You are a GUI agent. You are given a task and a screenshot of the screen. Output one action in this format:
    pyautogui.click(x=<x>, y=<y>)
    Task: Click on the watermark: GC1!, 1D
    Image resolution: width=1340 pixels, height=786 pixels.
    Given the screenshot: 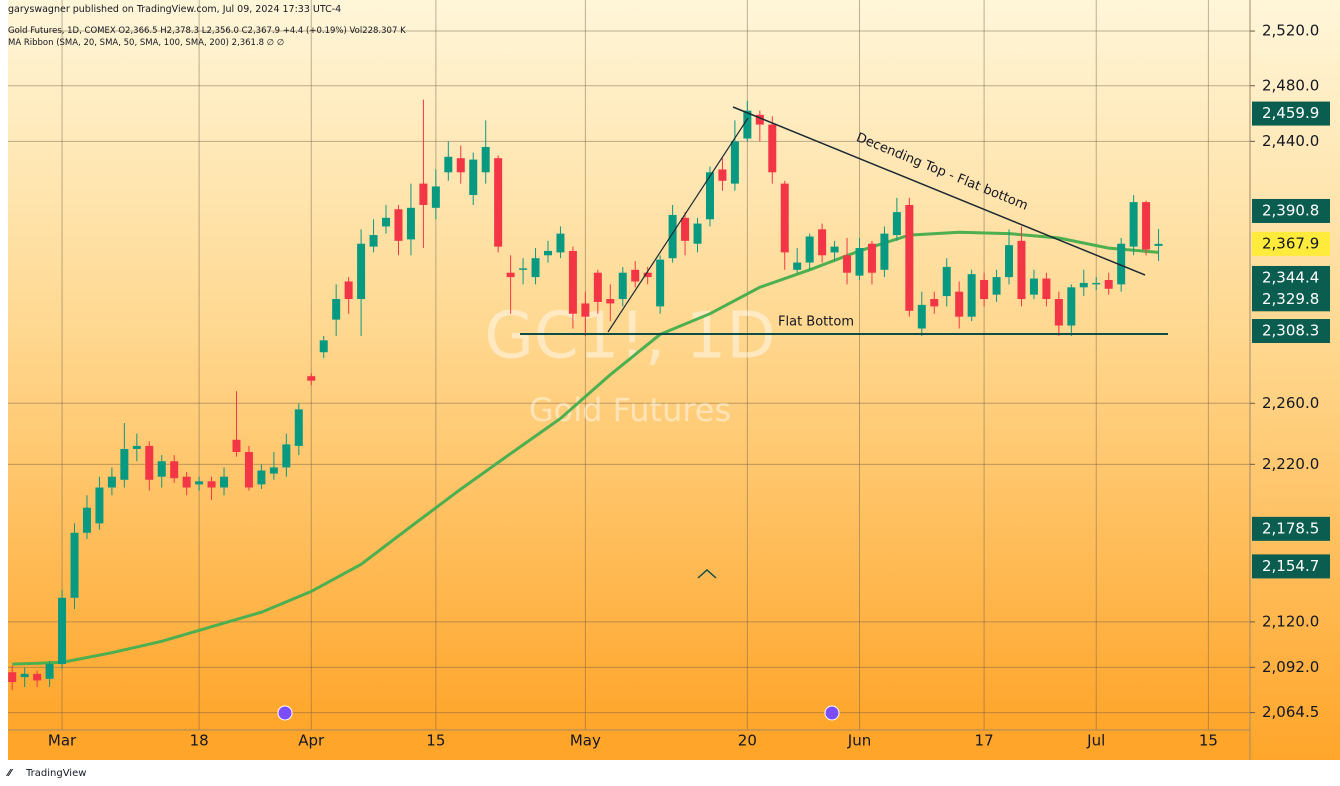 What is the action you would take?
    pyautogui.click(x=629, y=337)
    